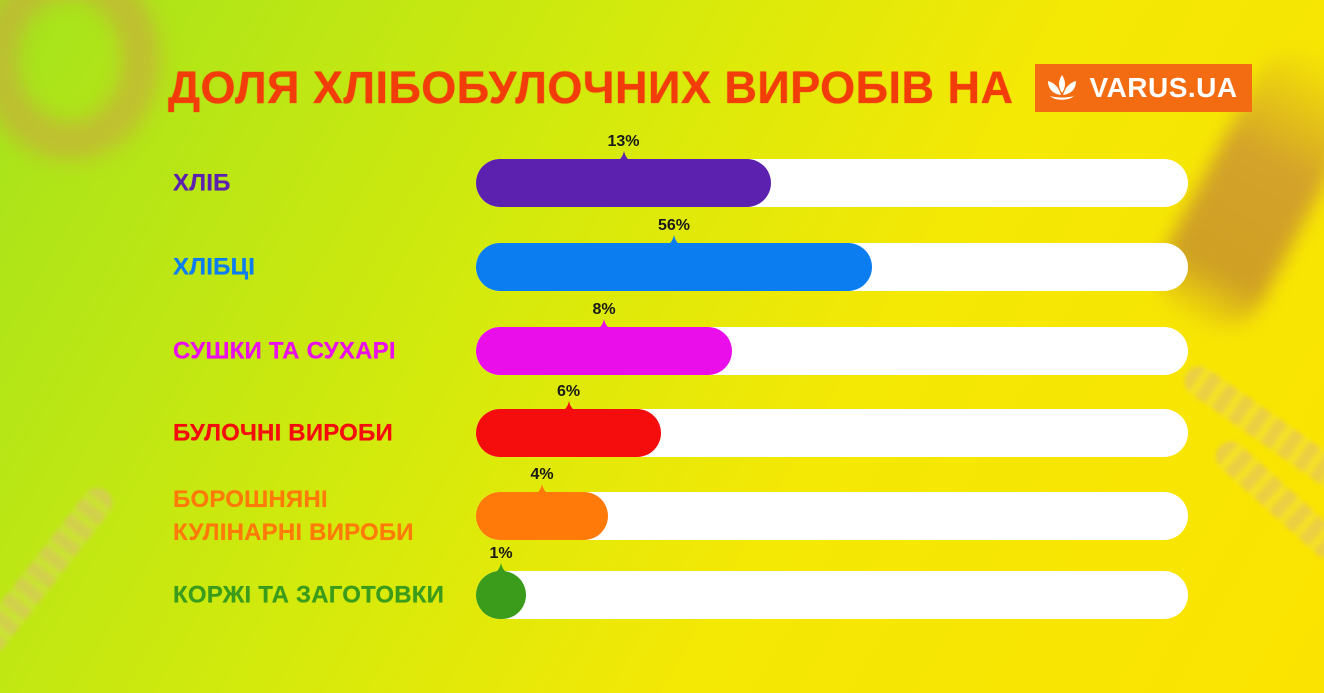 Image resolution: width=1324 pixels, height=693 pixels. What do you see at coordinates (568, 391) in the screenshot?
I see `value-label: 6%` at bounding box center [568, 391].